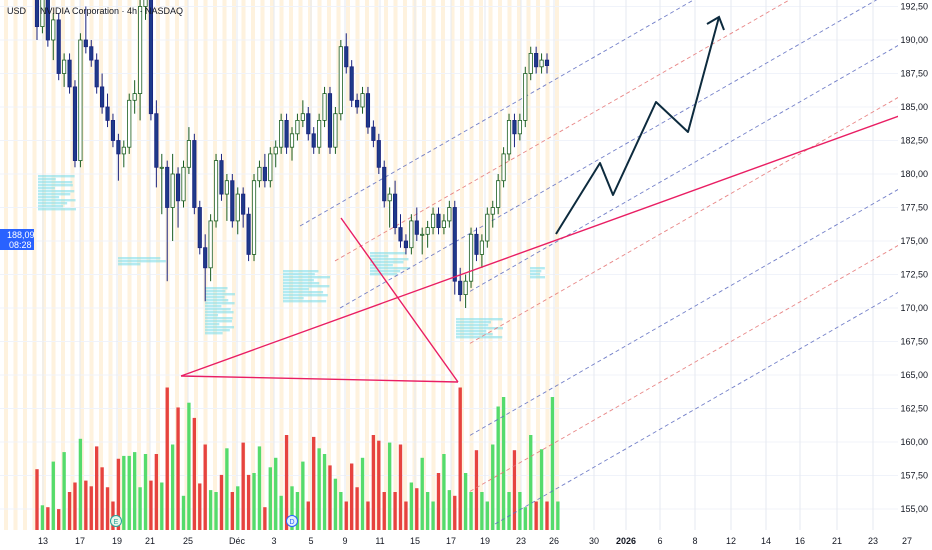 This screenshot has width=932, height=550. I want to click on earnings-event-marker: E, so click(116, 521).